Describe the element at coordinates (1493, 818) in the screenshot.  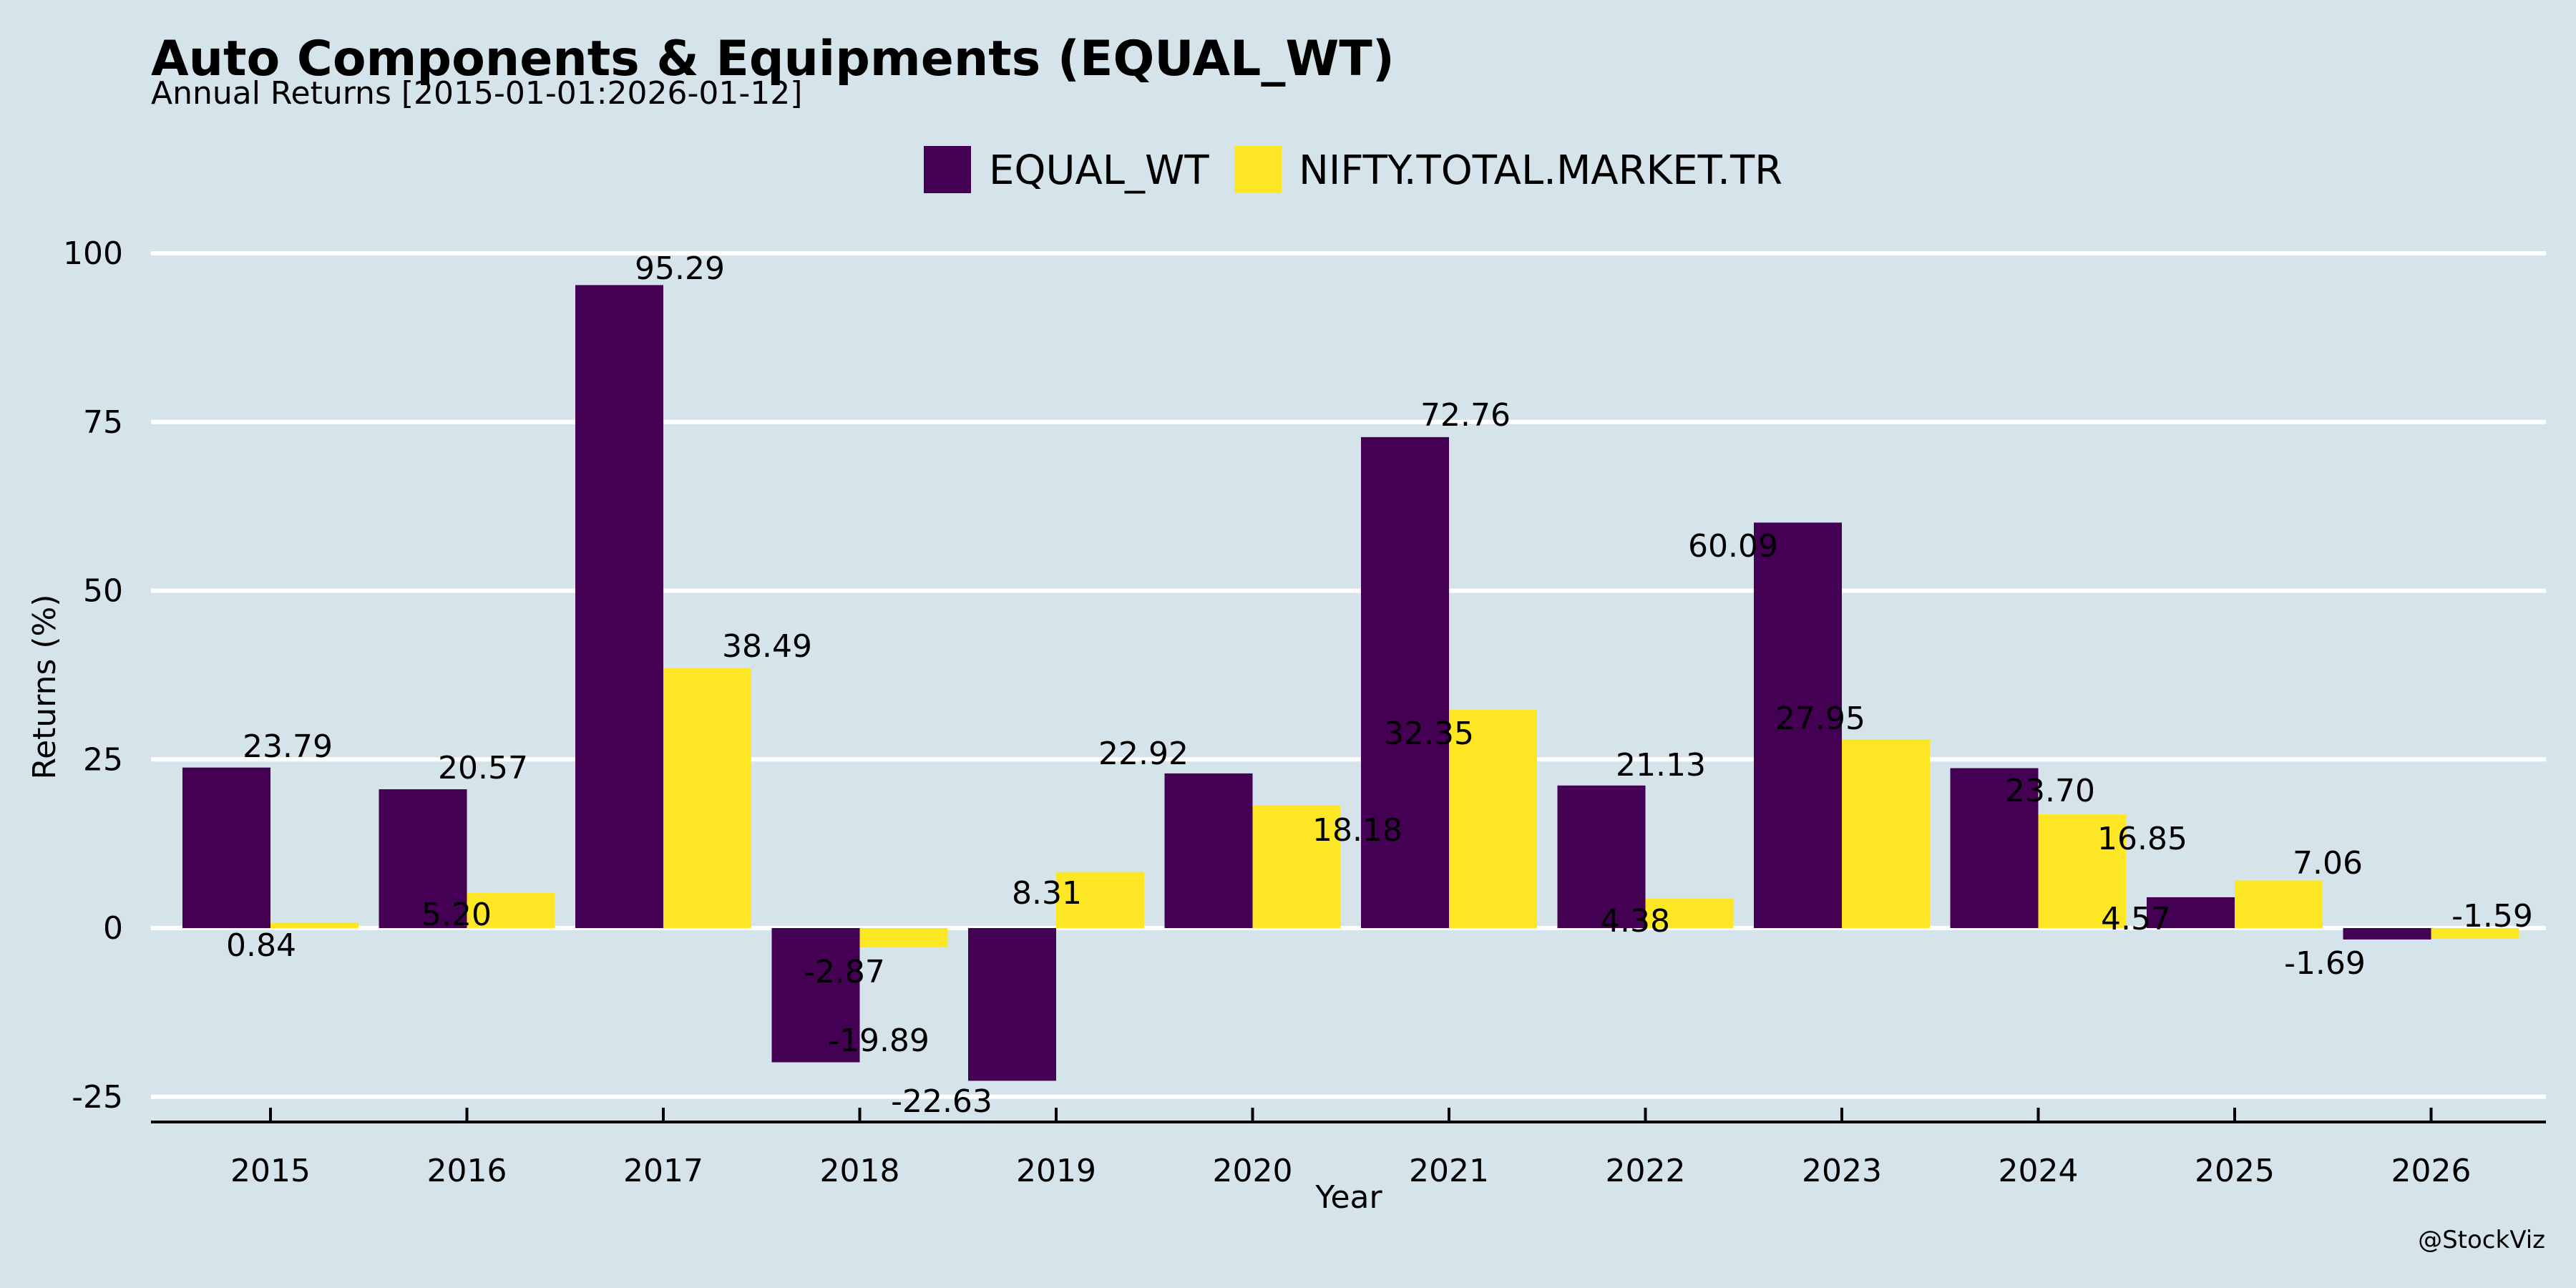
I see `bar-nifty-2021` at that location.